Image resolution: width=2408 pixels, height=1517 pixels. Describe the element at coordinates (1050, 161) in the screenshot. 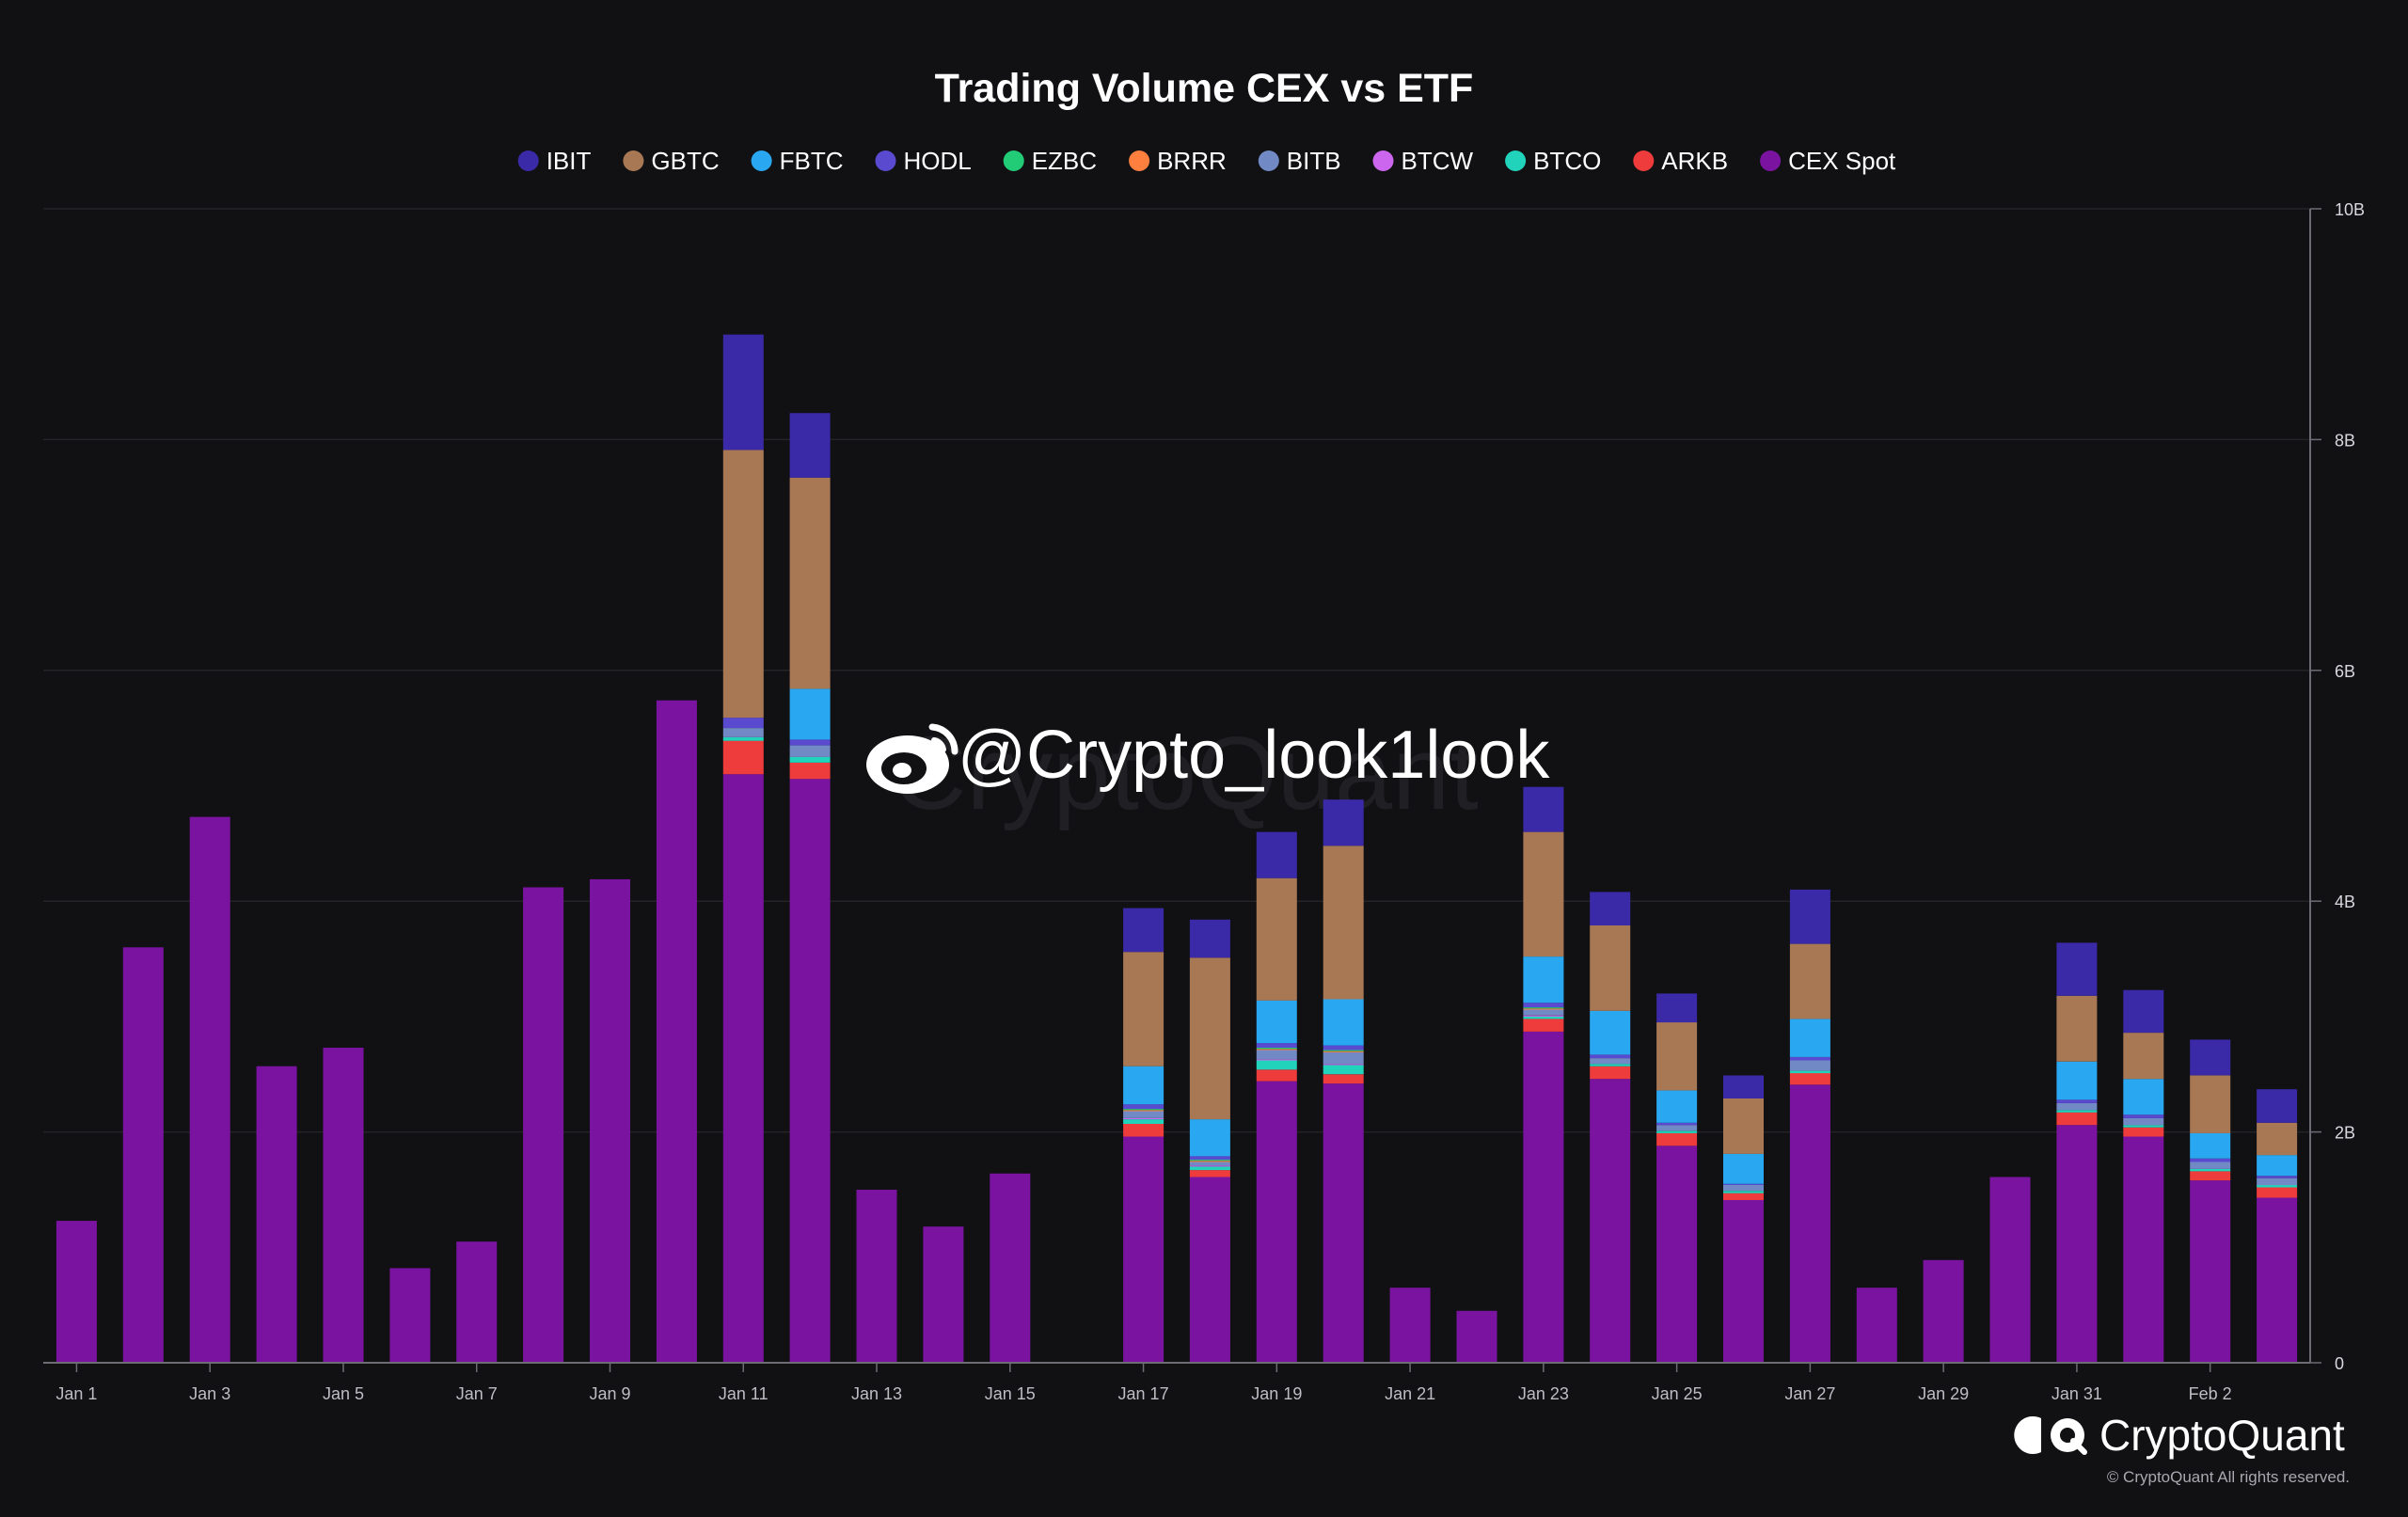

I see `legend-item-ezbc: EZBC` at that location.